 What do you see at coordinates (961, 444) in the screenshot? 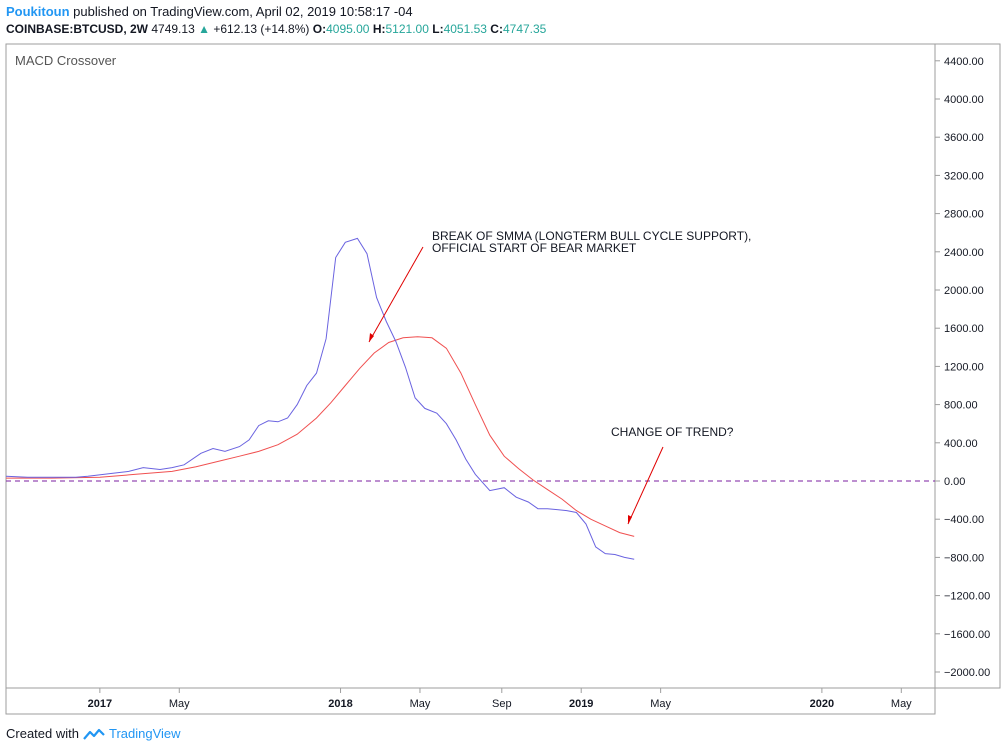
I see `y-tick-label: 400.00` at bounding box center [961, 444].